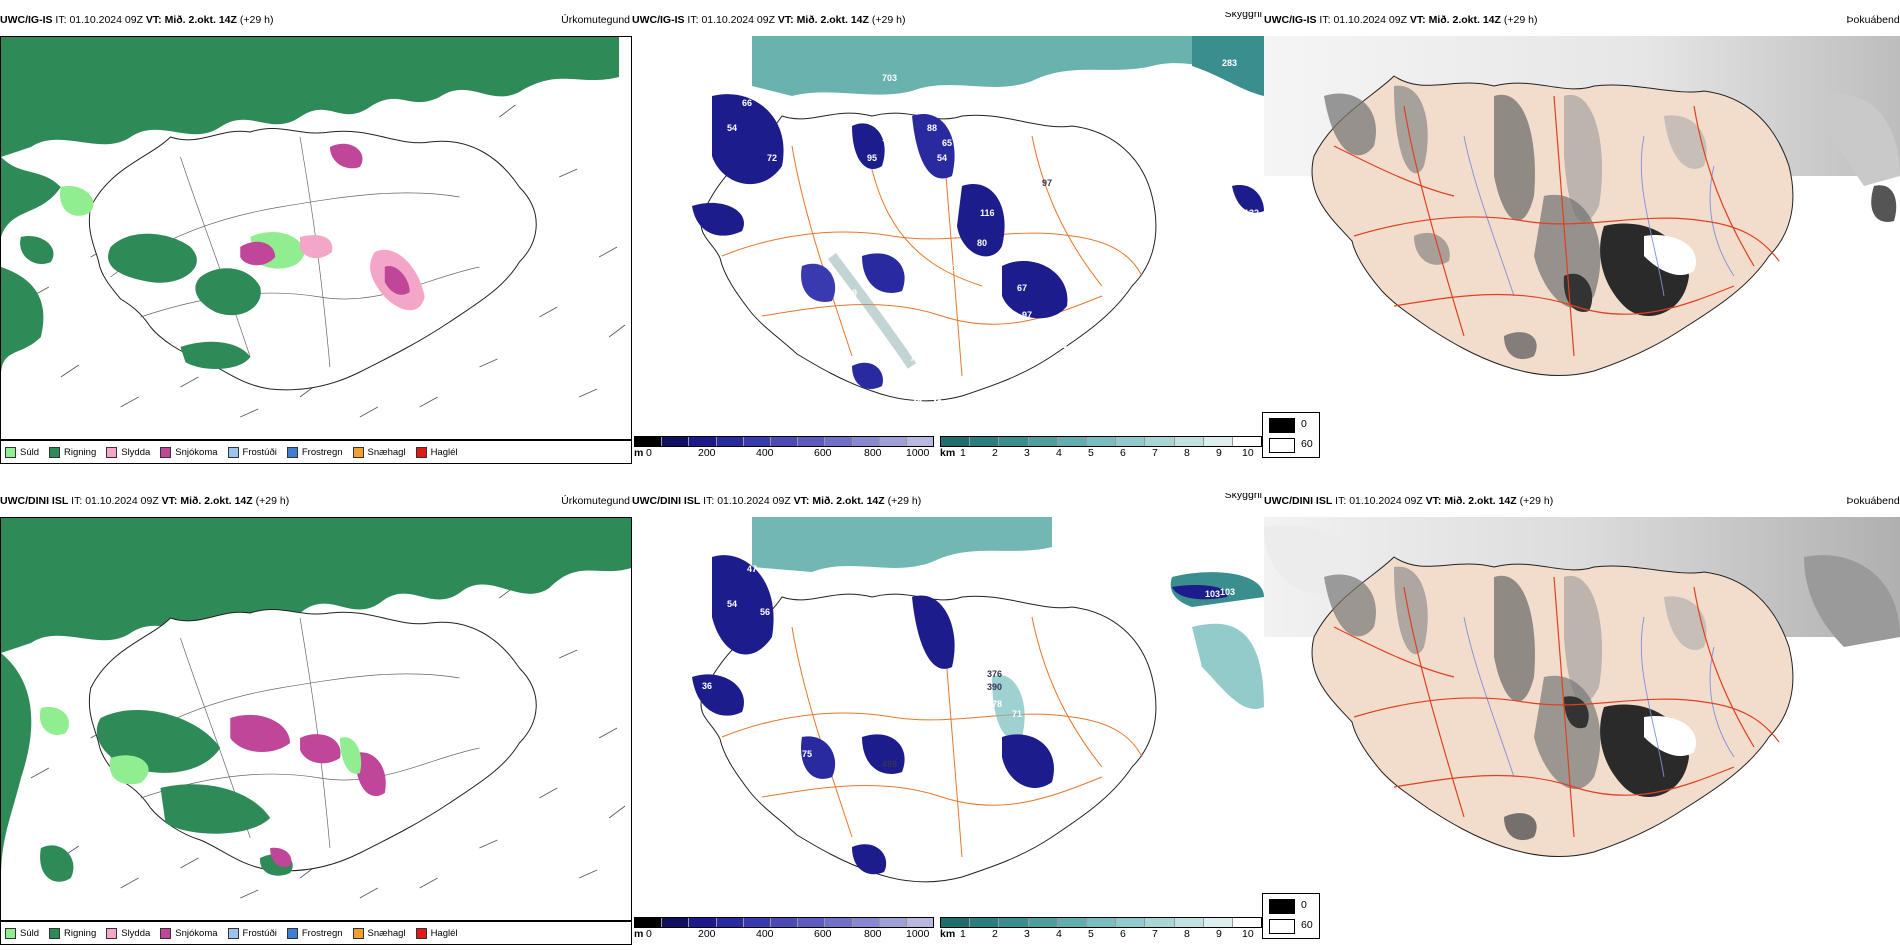 This screenshot has height=950, width=1900. I want to click on precip-map-svg, so click(316, 719).